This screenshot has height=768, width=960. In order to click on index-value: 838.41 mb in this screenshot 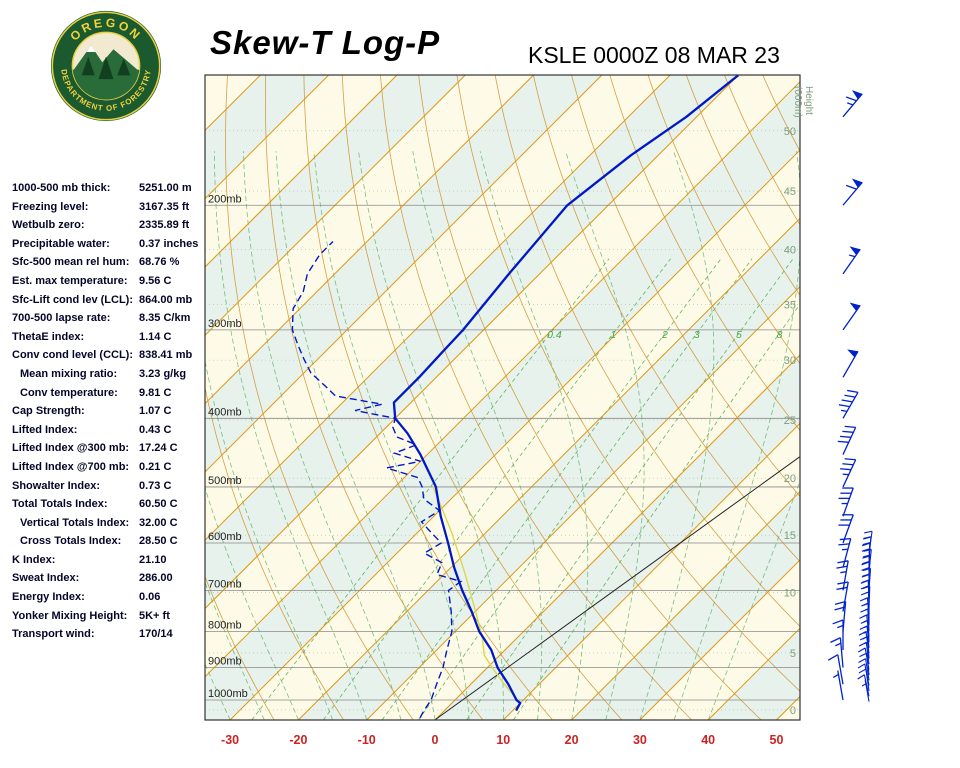, I will do `click(166, 355)`.